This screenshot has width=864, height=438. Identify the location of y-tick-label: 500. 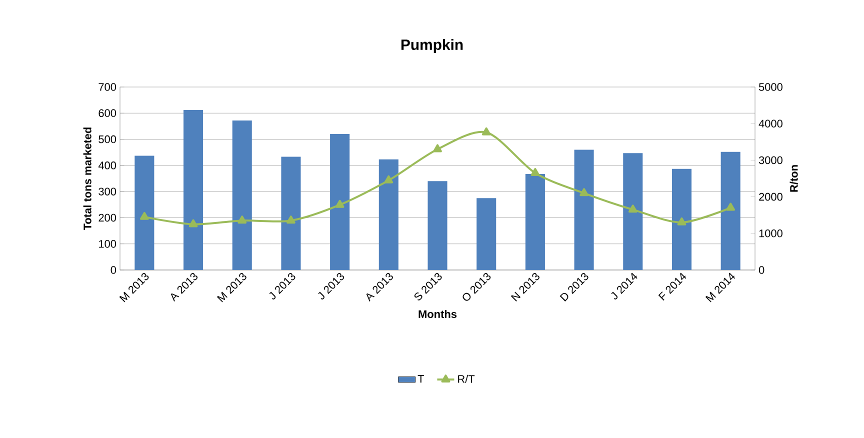
(107, 139).